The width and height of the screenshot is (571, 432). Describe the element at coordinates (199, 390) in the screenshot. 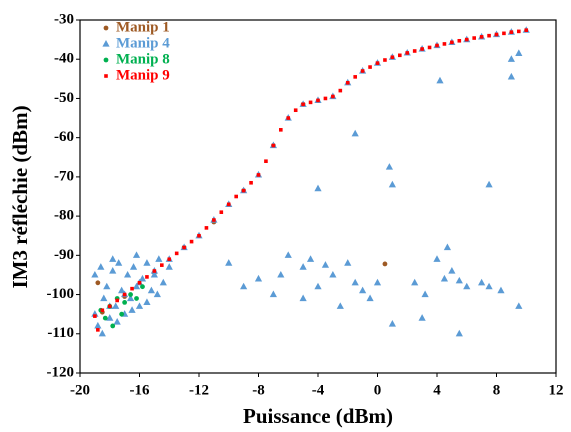

I see `x-tick-label: -12` at that location.